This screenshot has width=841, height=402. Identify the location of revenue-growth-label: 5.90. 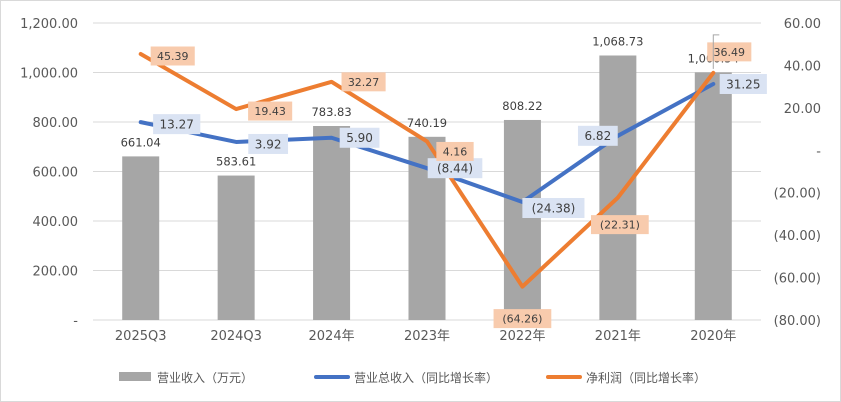
(359, 138).